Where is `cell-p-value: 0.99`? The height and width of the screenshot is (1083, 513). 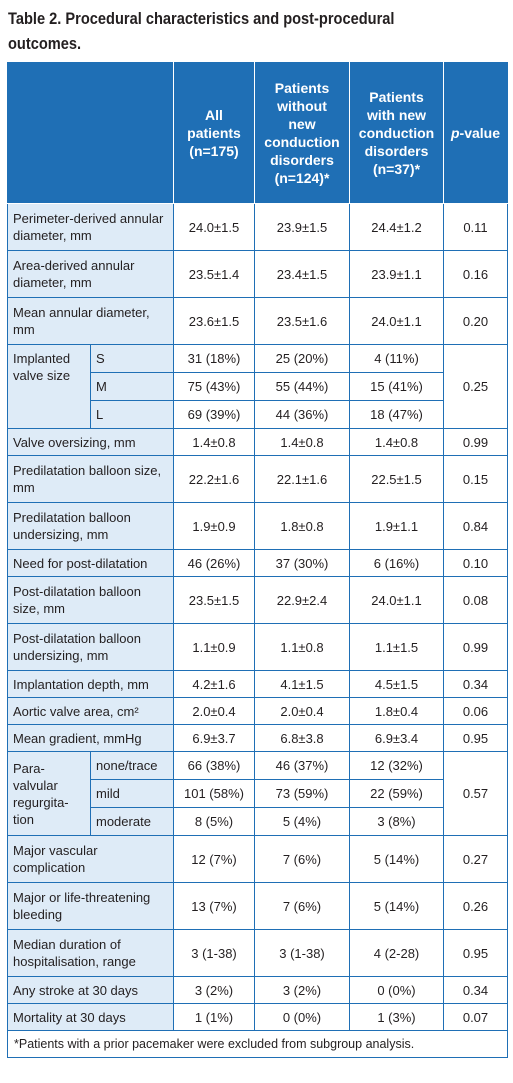
cell-p-value: 0.99 is located at coordinates (475, 647).